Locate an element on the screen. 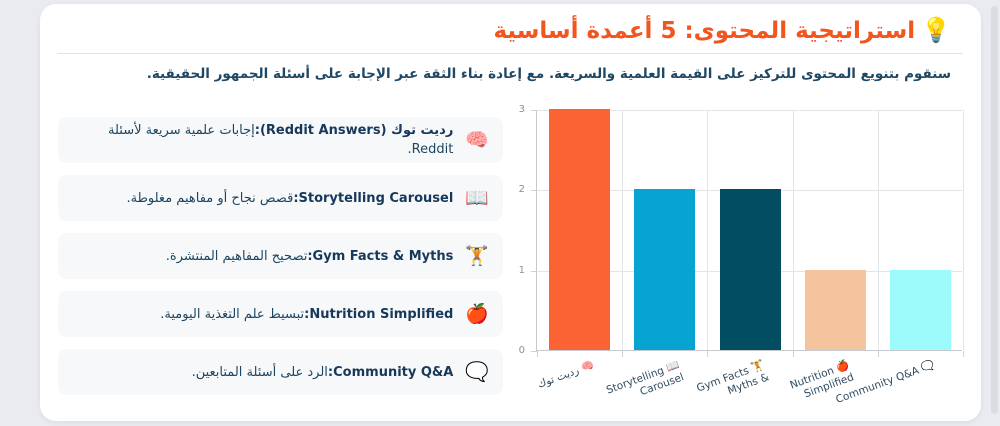 This screenshot has width=1000, height=426. pillar-desc: قصص نجاح أو مفاهيم مغلوطة. is located at coordinates (210, 198).